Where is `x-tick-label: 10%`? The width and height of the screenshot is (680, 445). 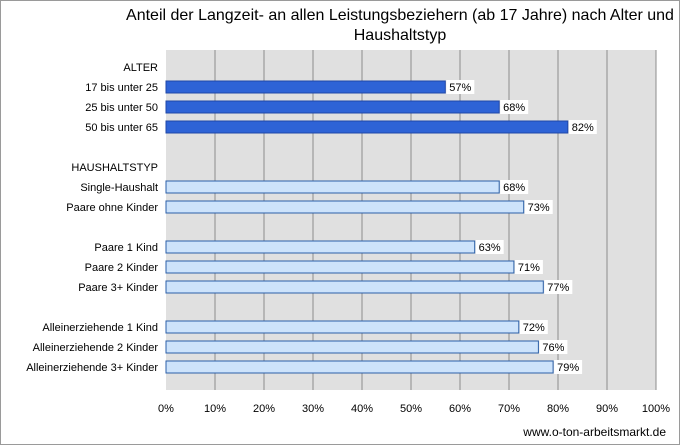
x-tick-label: 10% is located at coordinates (215, 409).